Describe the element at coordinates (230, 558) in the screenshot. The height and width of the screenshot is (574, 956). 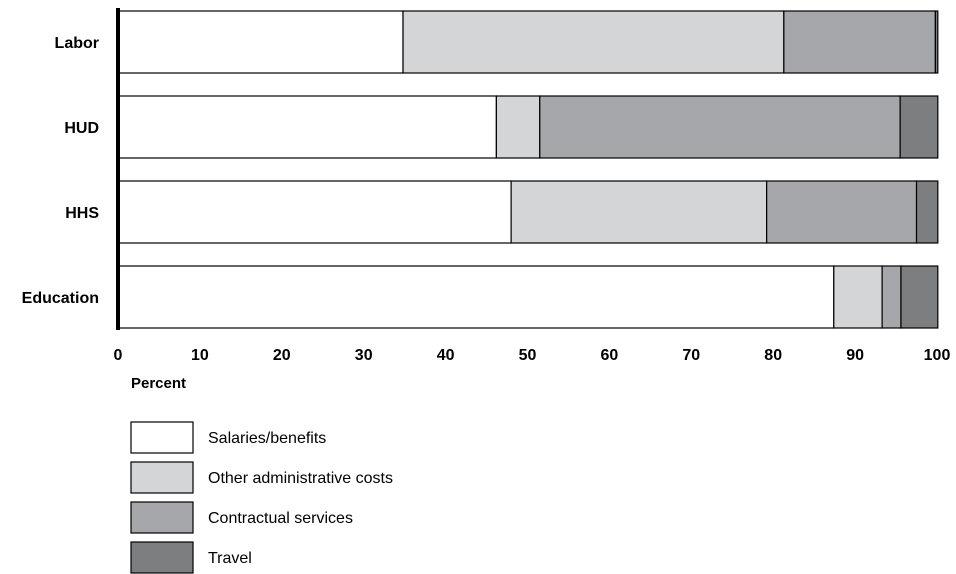
I see `legend-label-3: Travel` at that location.